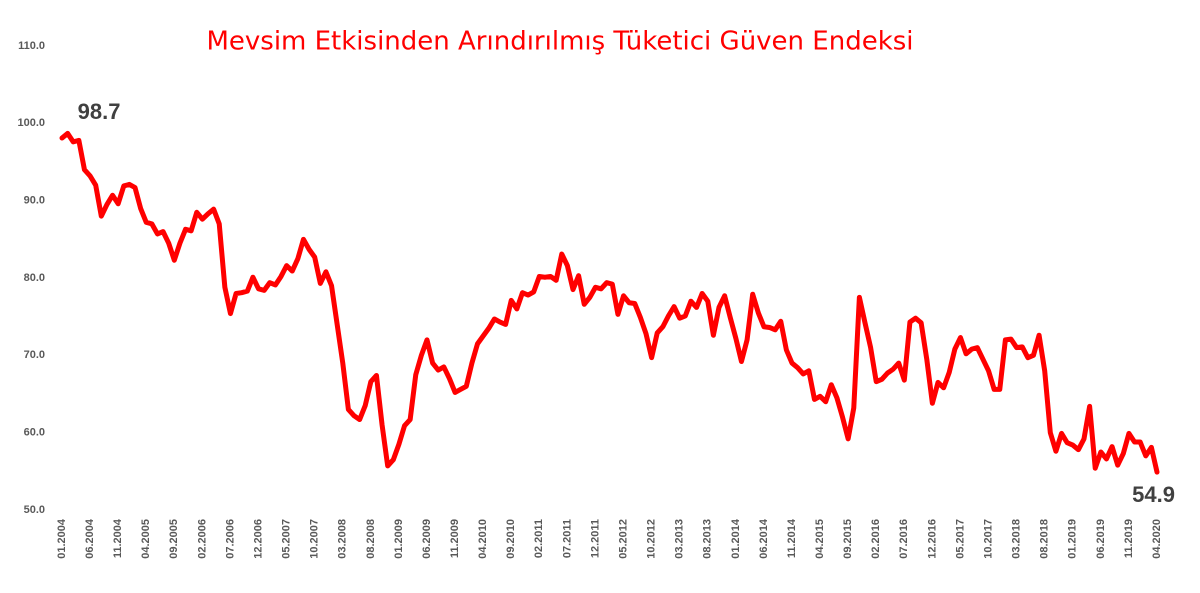 This screenshot has width=1200, height=593. Describe the element at coordinates (287, 539) in the screenshot. I see `x-tick-label: 05.2007` at that location.